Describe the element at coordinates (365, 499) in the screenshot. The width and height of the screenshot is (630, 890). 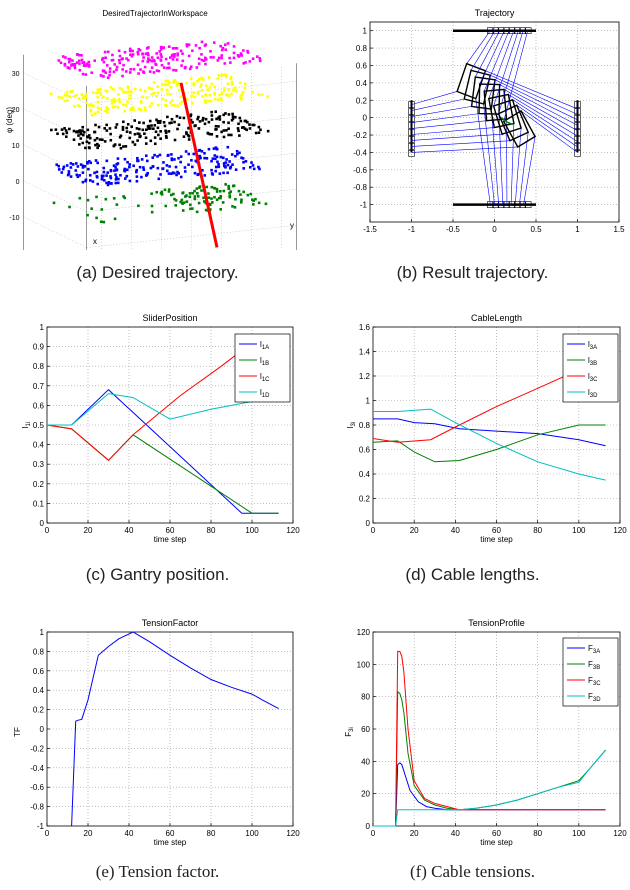
I see `y-tick-label: 0.2` at that location.